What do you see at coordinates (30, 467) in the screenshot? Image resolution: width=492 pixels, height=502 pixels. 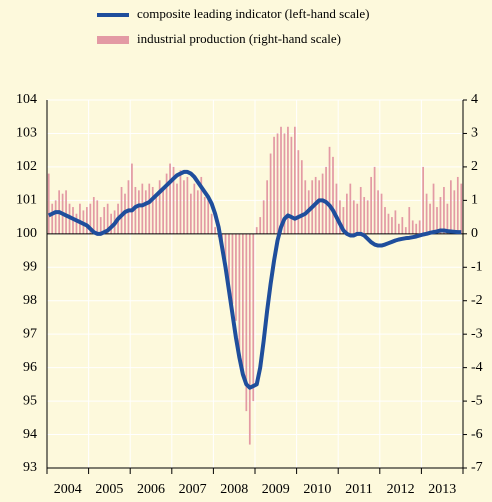 I see `y-tick-label: 93` at bounding box center [30, 467].